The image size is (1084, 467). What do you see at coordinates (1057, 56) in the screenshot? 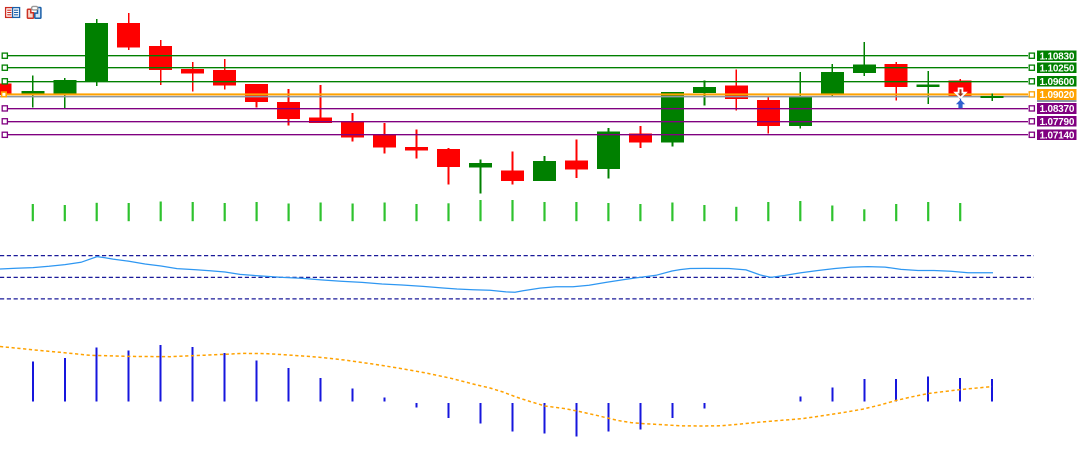
I see `svg-text: 1.10830` at bounding box center [1057, 56].